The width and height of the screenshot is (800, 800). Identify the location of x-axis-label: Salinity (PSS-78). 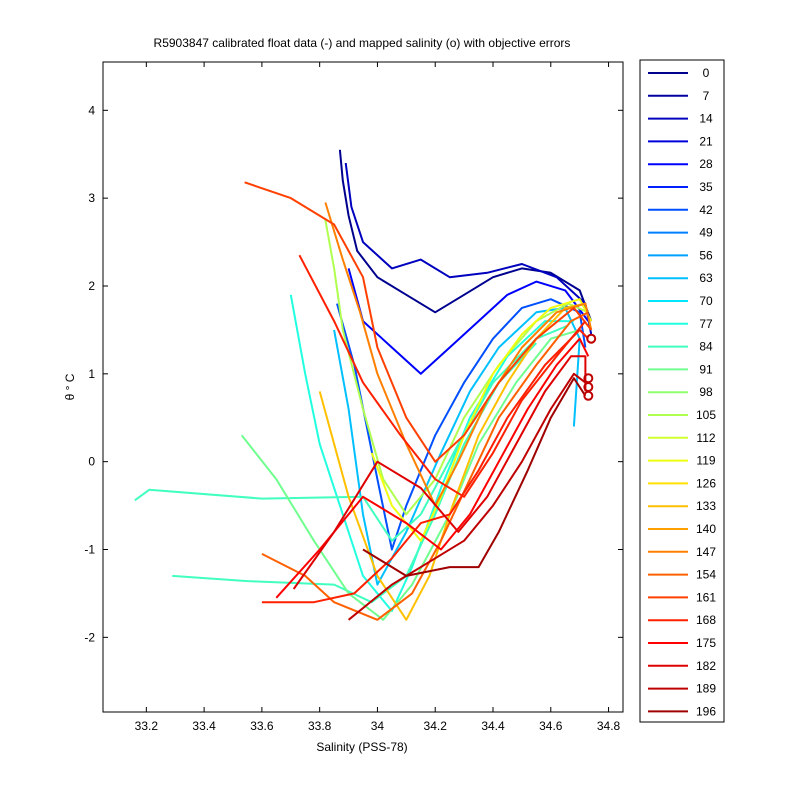
(361, 747).